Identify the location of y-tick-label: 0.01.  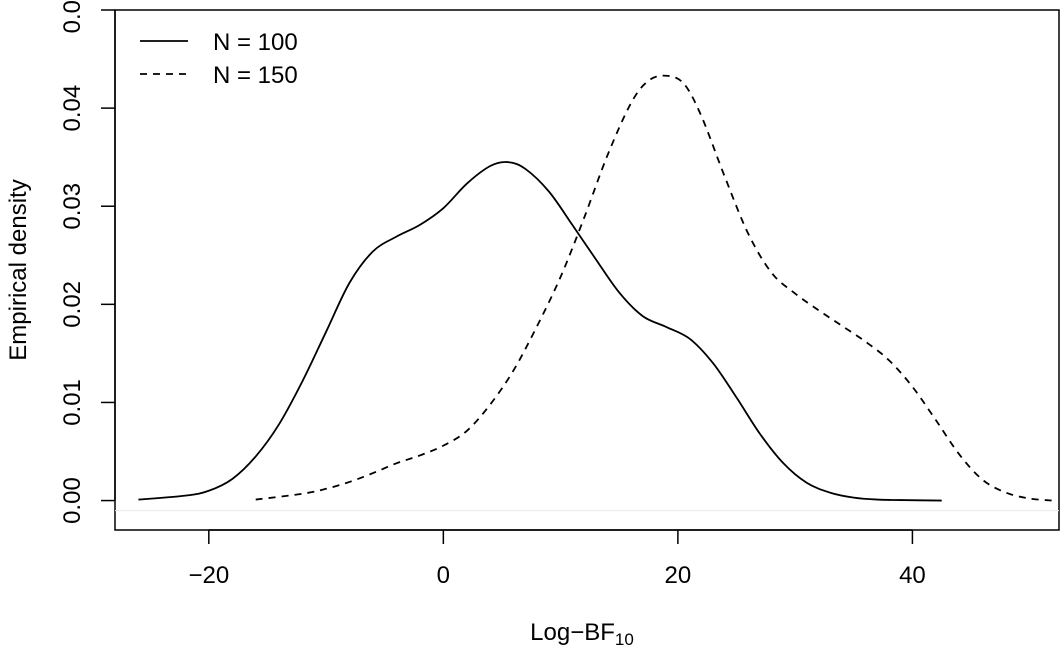
(72, 402).